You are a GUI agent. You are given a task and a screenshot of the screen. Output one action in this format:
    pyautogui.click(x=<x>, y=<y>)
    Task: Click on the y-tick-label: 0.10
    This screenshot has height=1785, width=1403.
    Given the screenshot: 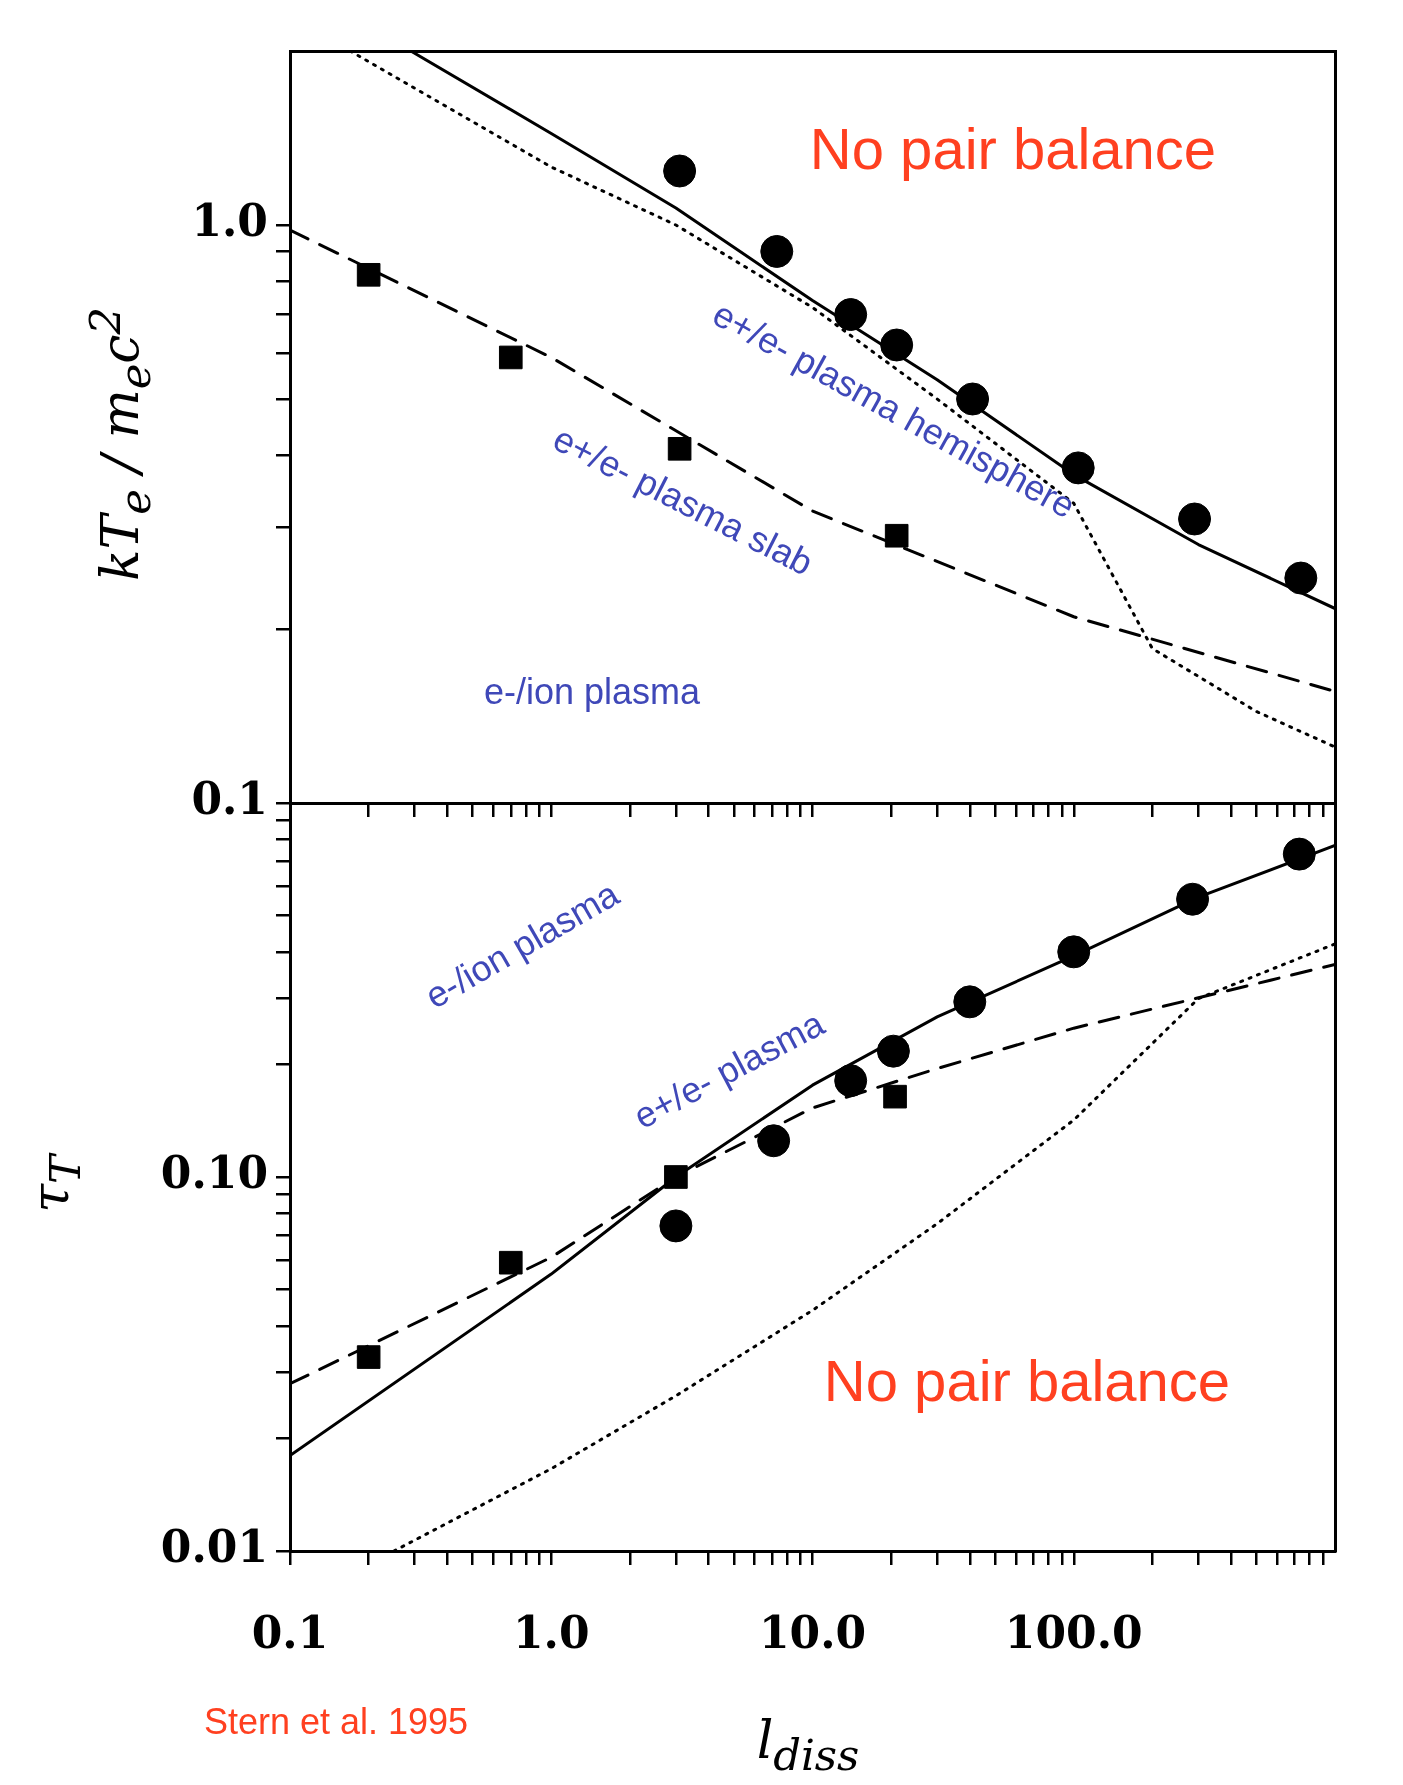 What is the action you would take?
    pyautogui.click(x=214, y=1173)
    